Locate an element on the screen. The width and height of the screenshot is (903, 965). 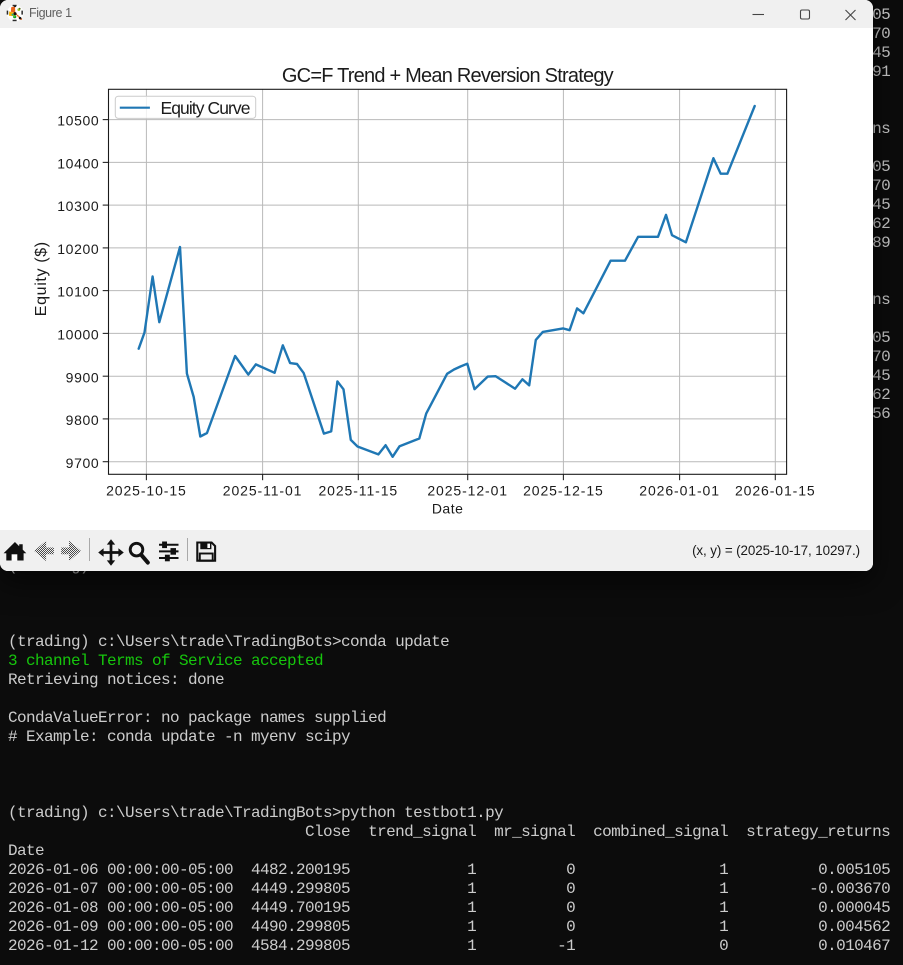
svg-text: 2025-12-15 is located at coordinates (563, 490).